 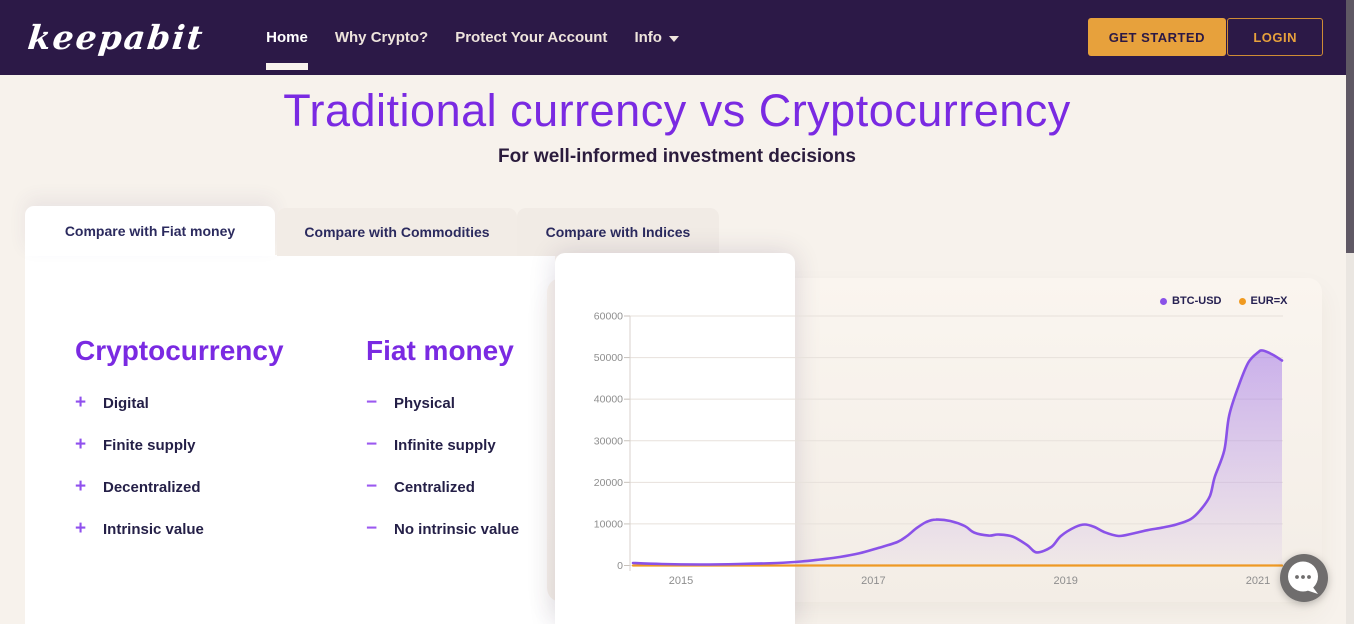 I want to click on chat-widget-button, so click(x=1304, y=578).